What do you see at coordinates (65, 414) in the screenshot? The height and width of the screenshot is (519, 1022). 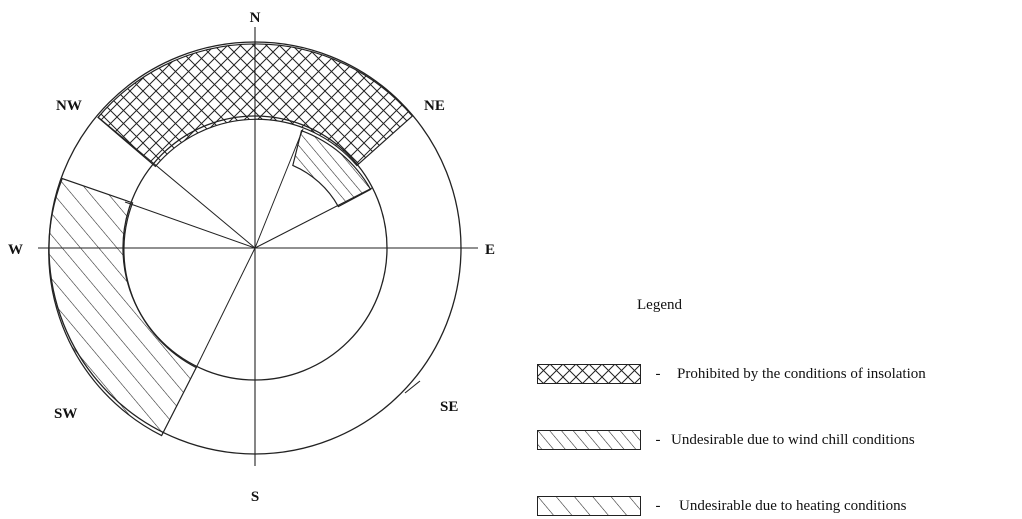 I see `label-sw: SW` at bounding box center [65, 414].